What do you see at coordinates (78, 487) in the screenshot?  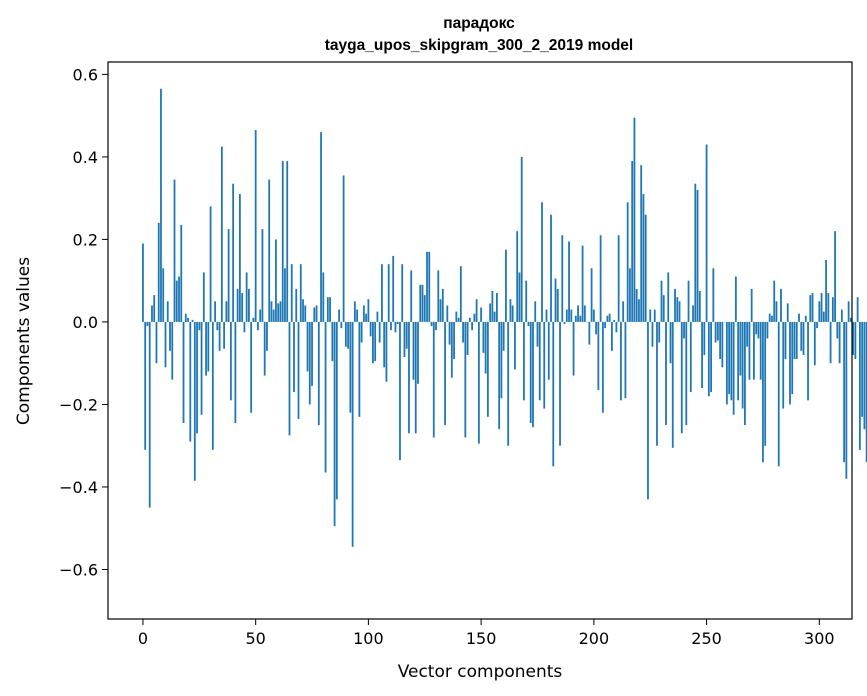 I see `y-tick-label: −0.4` at bounding box center [78, 487].